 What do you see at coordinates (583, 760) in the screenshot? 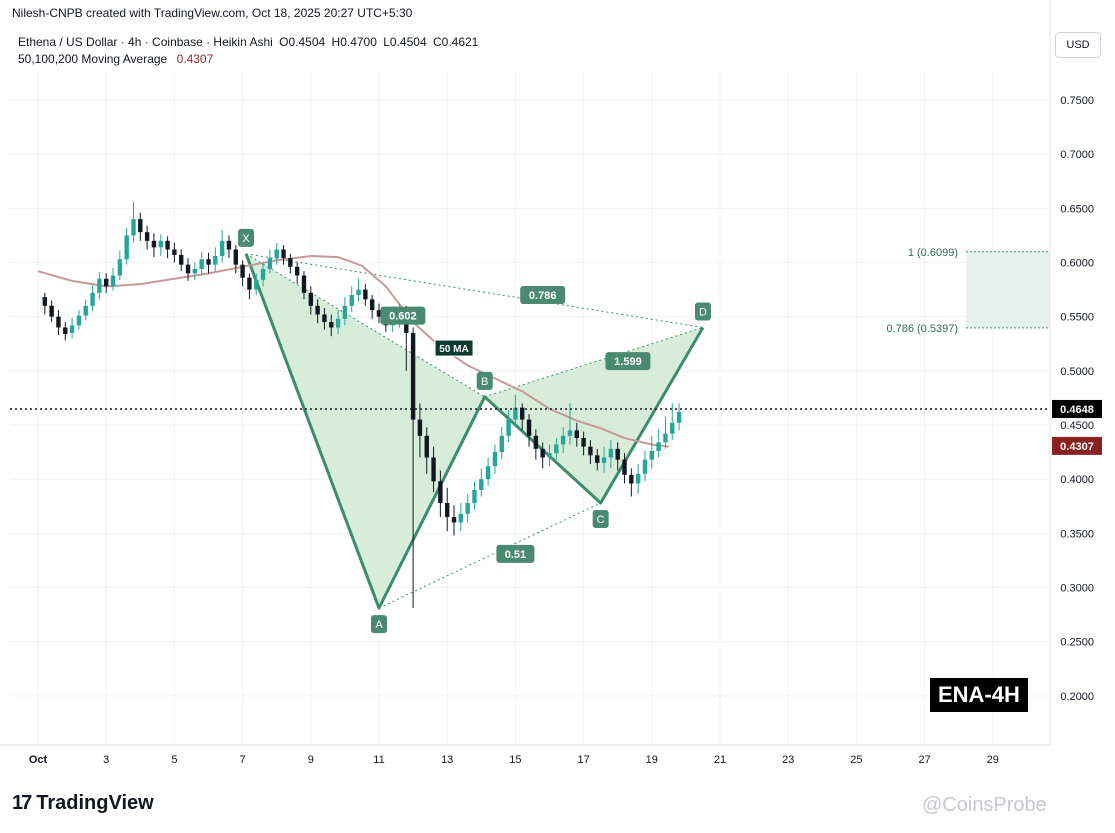
I see `x-tick-label: 17` at bounding box center [583, 760].